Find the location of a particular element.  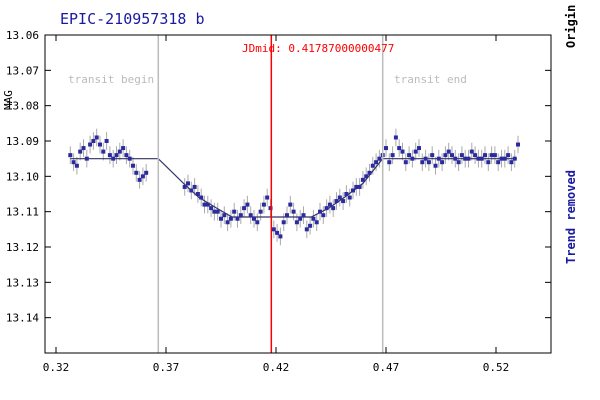

transit-end-label: transit end is located at coordinates (430, 79).